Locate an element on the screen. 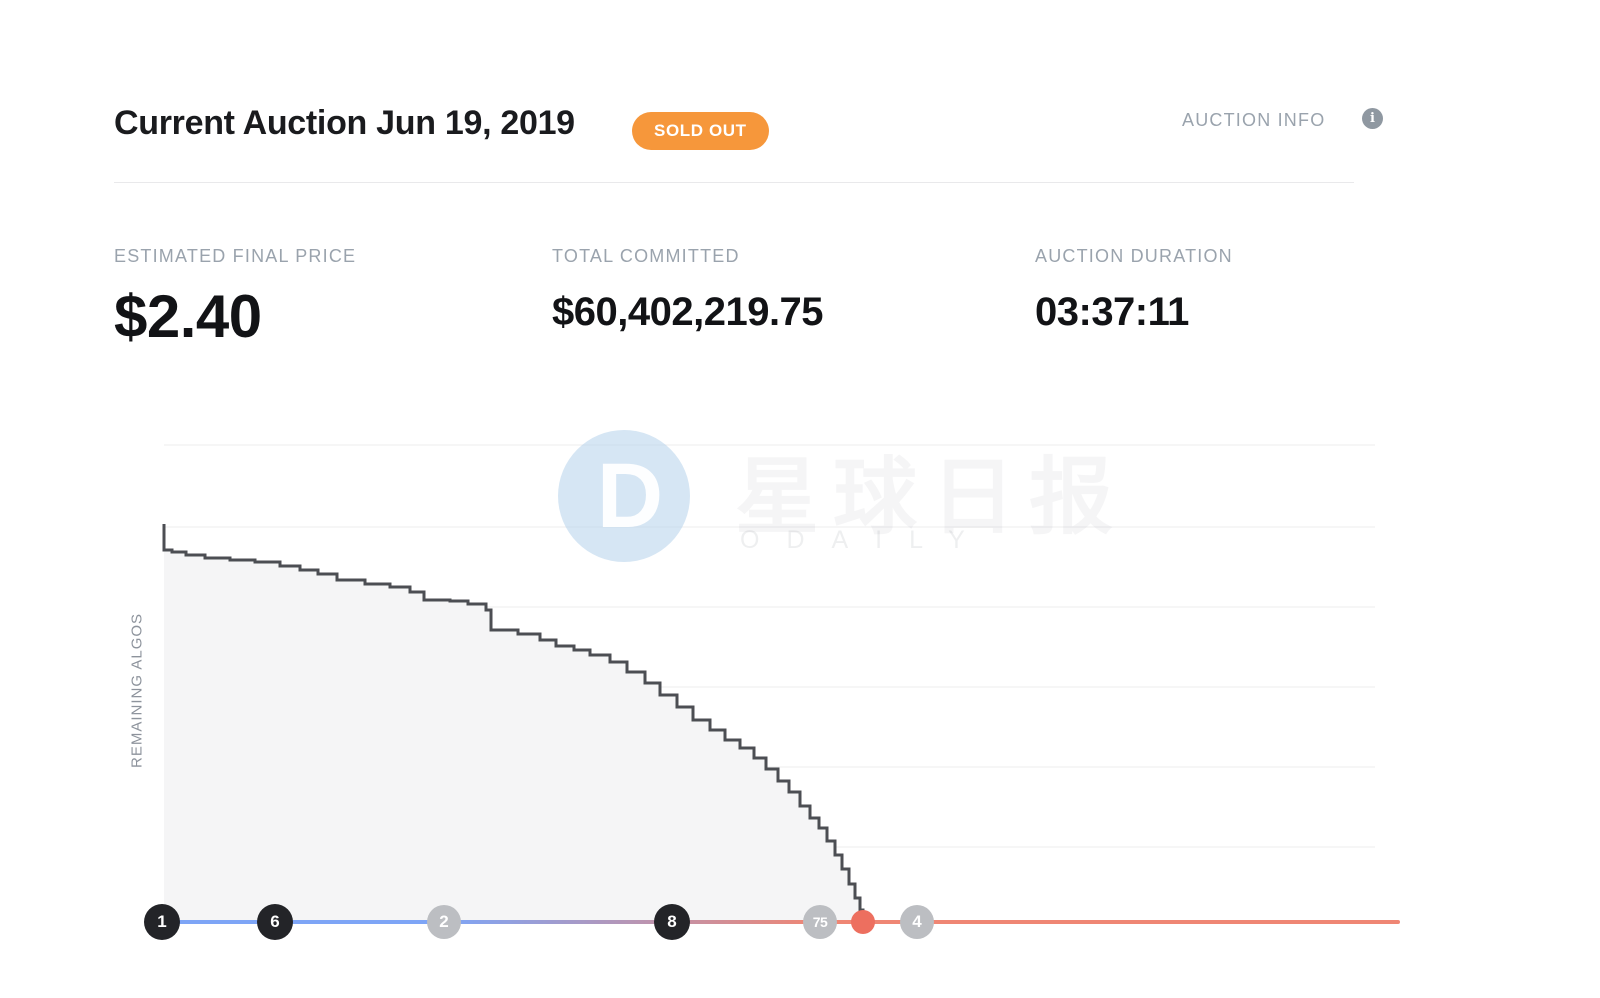  timeline-dot: 2 is located at coordinates (444, 922).